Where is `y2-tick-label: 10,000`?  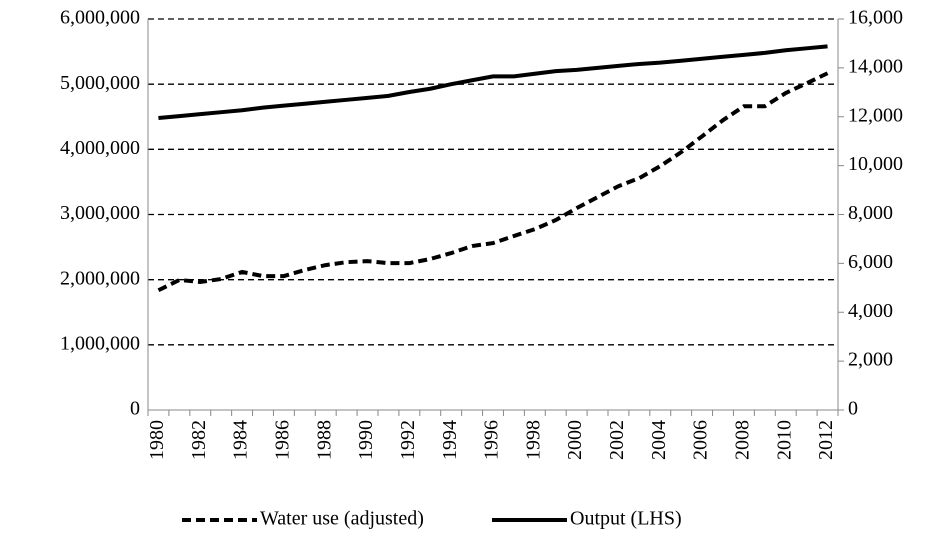
y2-tick-label: 10,000 is located at coordinates (875, 164).